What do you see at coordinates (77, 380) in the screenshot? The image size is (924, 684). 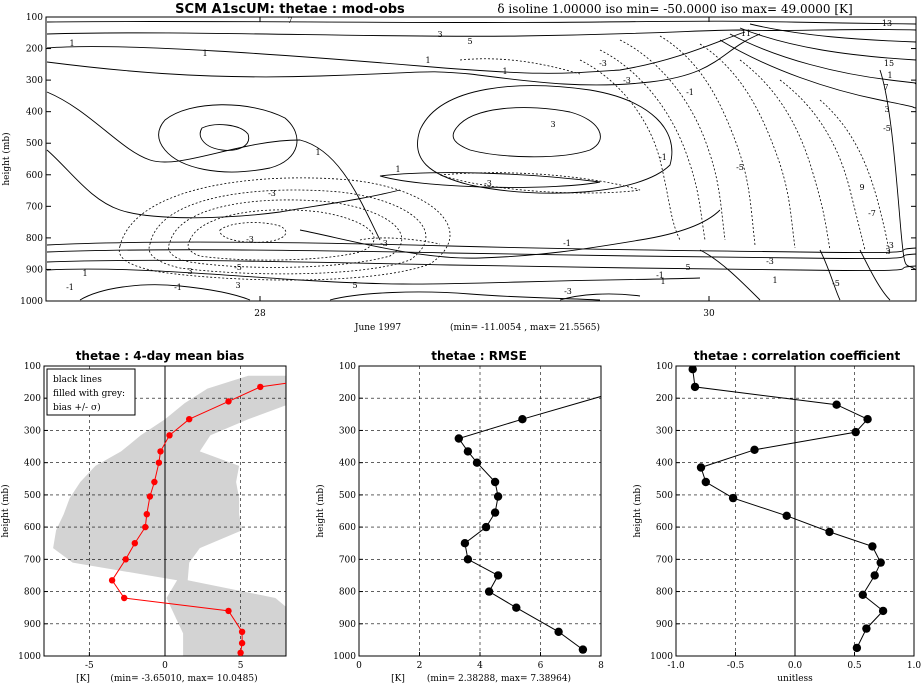 I see `legend-line: black lines` at bounding box center [77, 380].